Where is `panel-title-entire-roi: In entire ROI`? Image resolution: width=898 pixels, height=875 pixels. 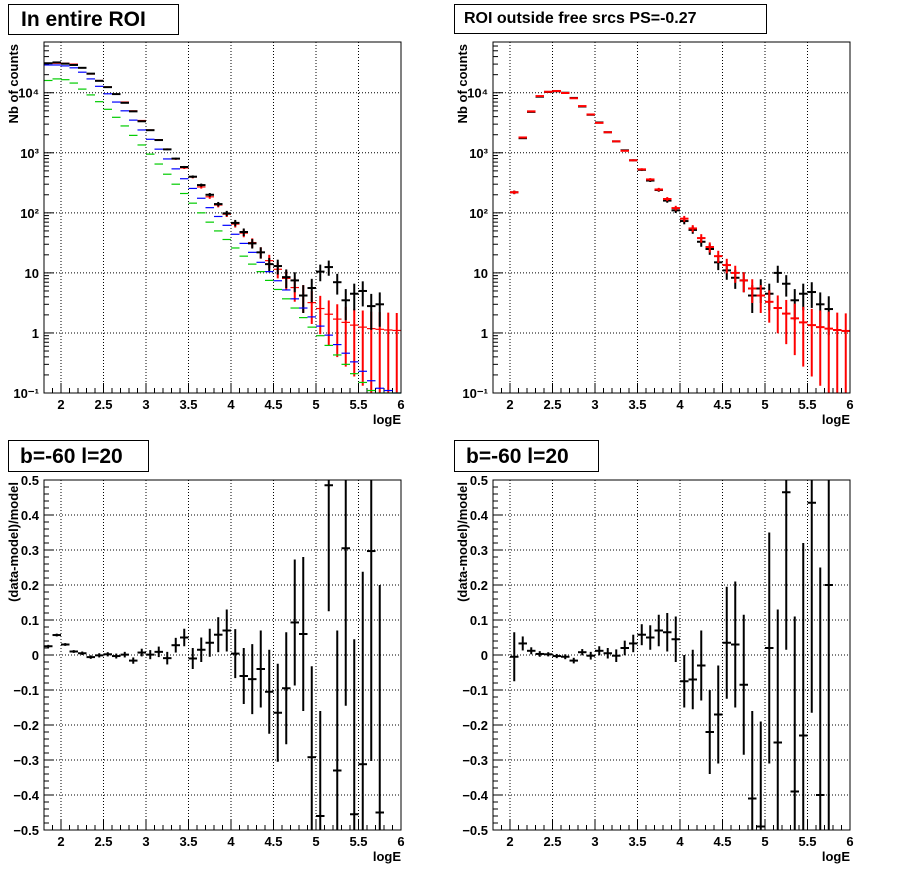 panel-title-entire-roi: In entire ROI is located at coordinates (93, 19).